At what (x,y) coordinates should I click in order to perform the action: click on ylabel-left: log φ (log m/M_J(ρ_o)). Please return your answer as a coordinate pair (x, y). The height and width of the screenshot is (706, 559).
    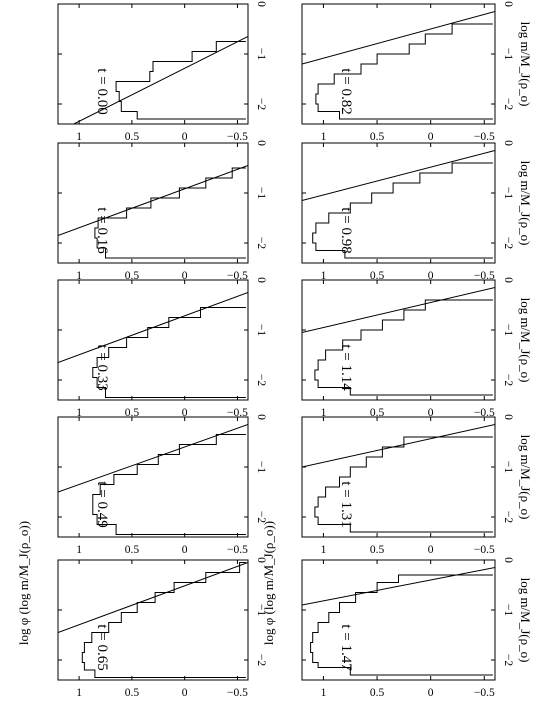
    Looking at the image, I should click on (23, 583).